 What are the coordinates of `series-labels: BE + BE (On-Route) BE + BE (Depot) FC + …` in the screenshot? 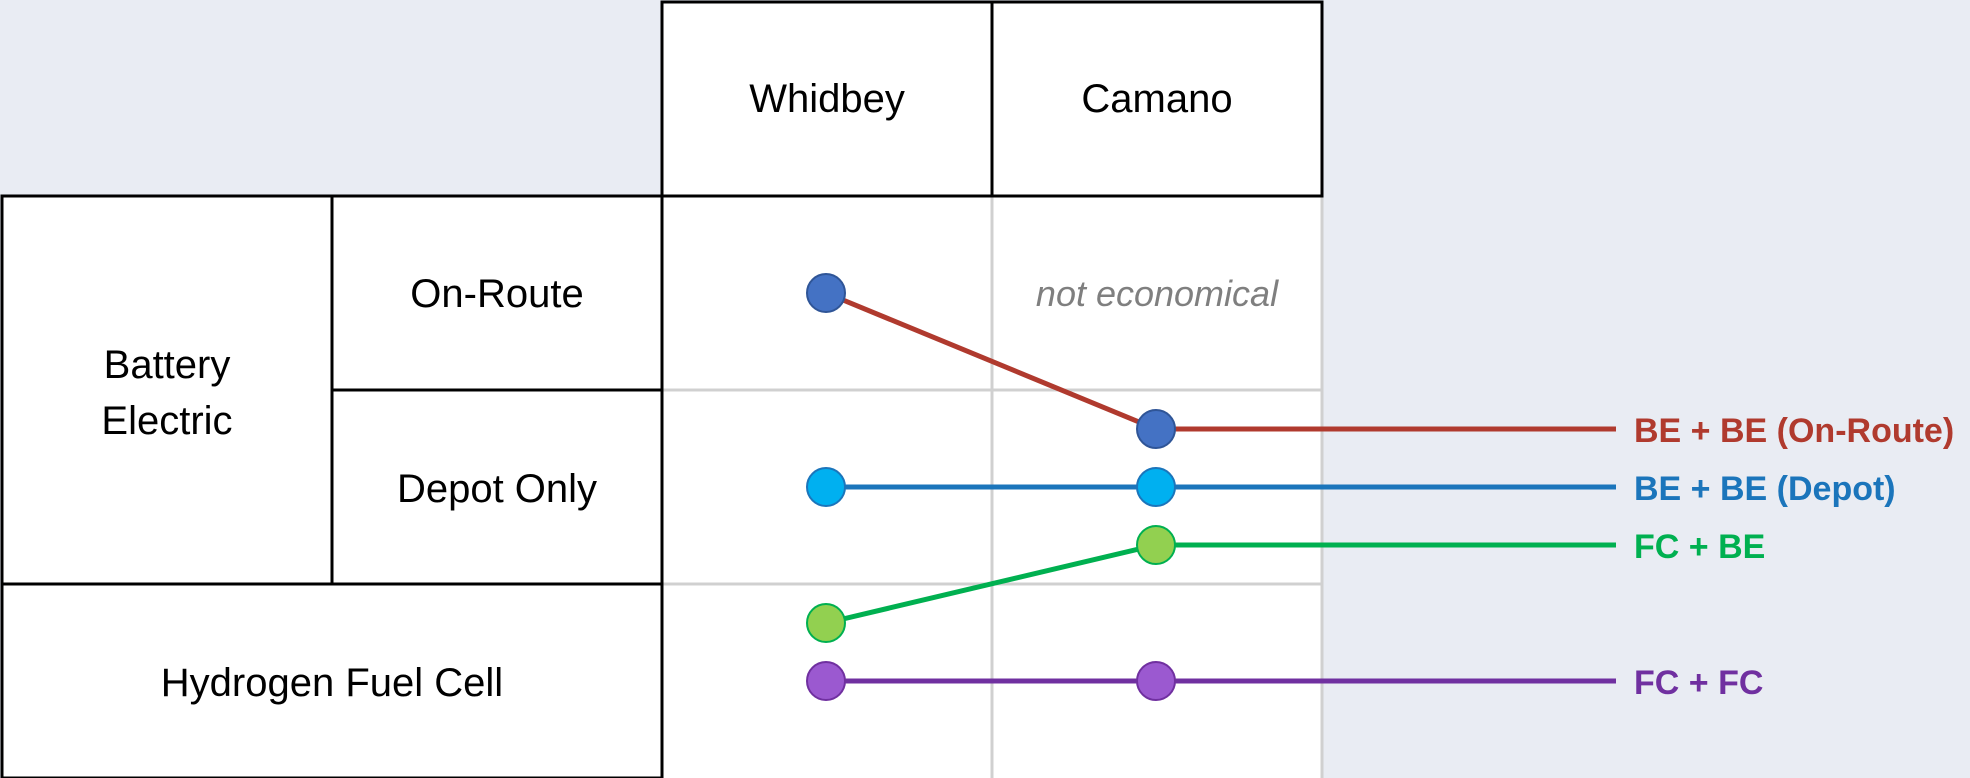 It's located at (1794, 557).